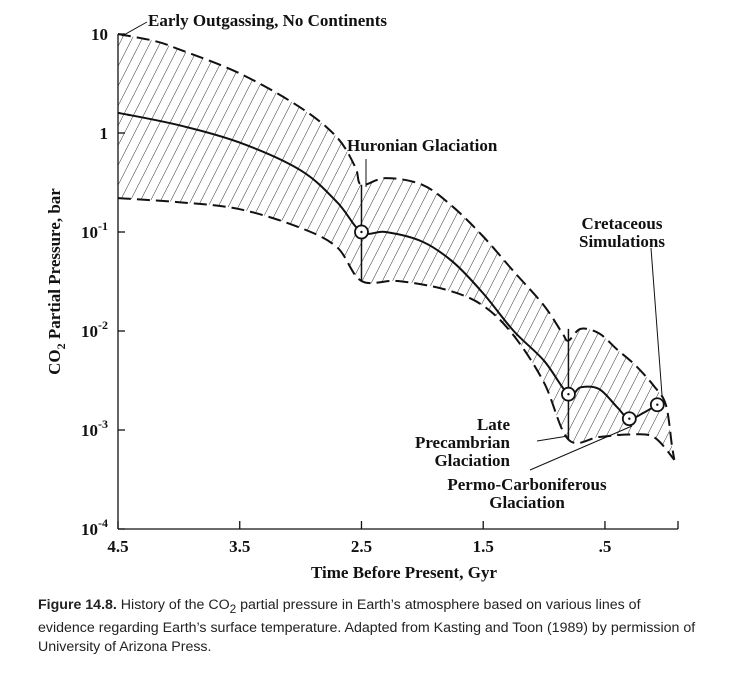 Image resolution: width=738 pixels, height=690 pixels. Describe the element at coordinates (361, 546) in the screenshot. I see `x-tick-label: 2.5` at that location.